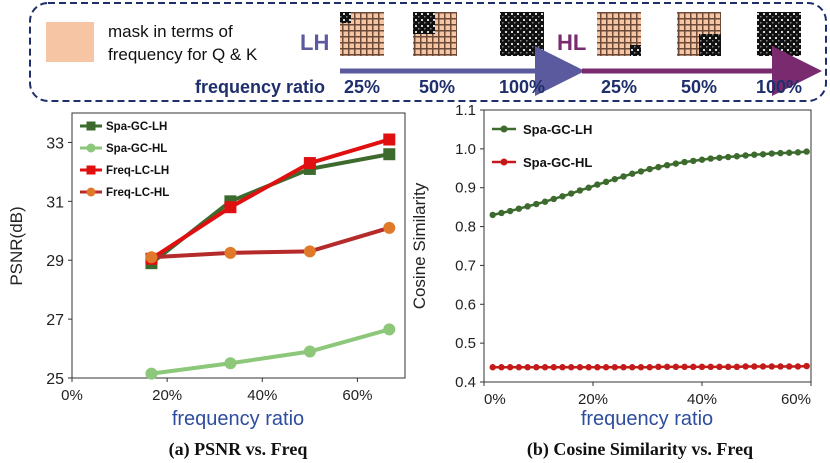 This screenshot has height=463, width=830. I want to click on cosine-legend-marker-spa-gc-hl, so click(504, 162).